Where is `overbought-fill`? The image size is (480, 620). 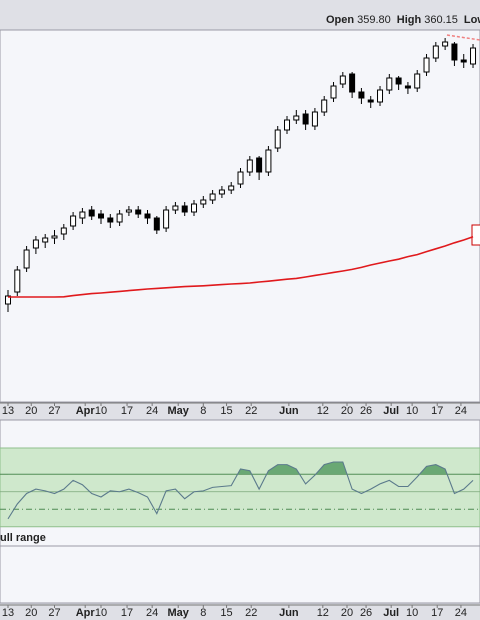 overbought-fill is located at coordinates (240, 468).